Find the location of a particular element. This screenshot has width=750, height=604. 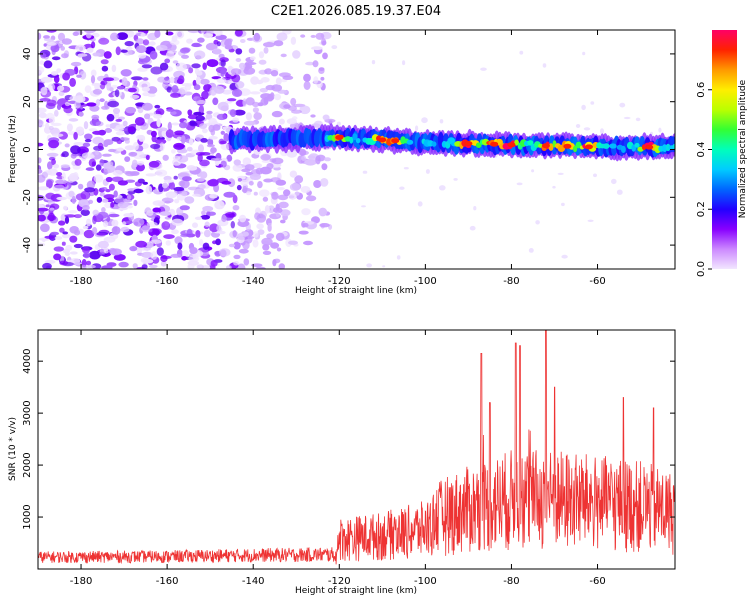

colorbar-tick-label: 0.6 is located at coordinates (701, 90).